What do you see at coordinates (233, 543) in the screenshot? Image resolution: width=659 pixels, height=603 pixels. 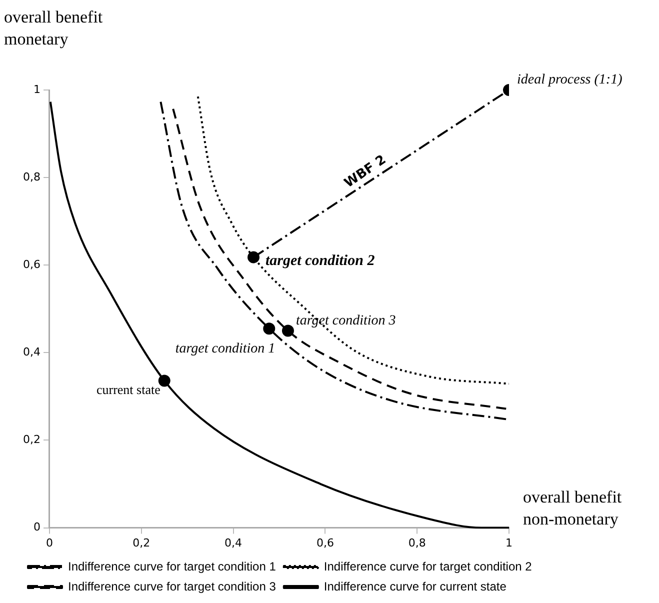 I see `x-tick-label: 0,4` at bounding box center [233, 543].